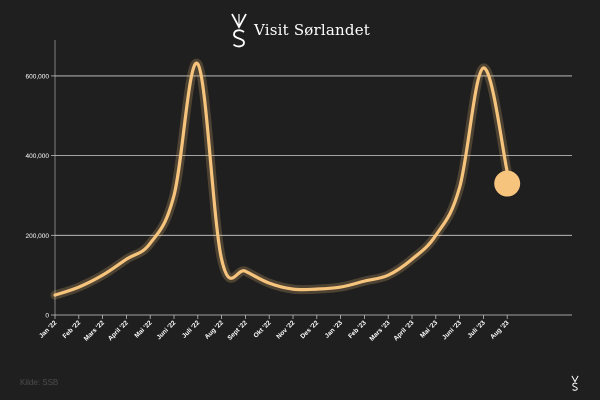  I want to click on y-tick-label-3: 600,000, so click(38, 76).